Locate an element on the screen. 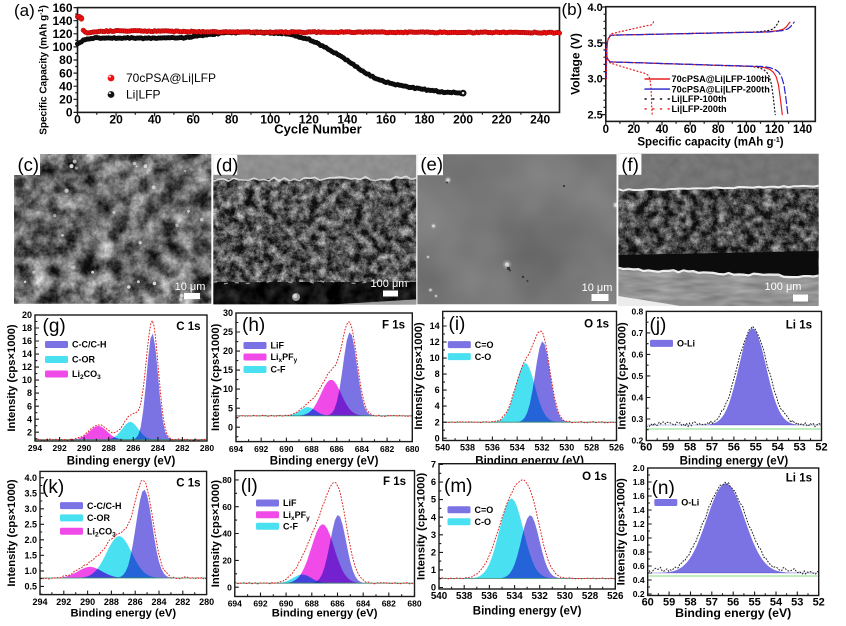 The width and height of the screenshot is (846, 626). svg-text: 16 is located at coordinates (27, 341).